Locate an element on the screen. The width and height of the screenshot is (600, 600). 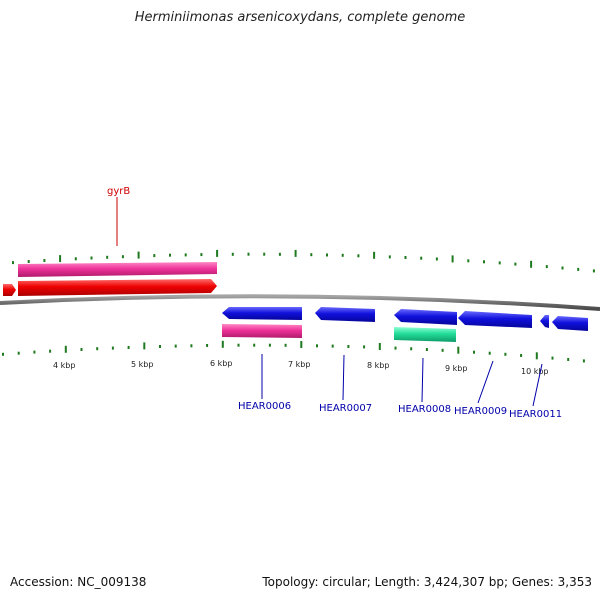
cds-gyrb-pink is located at coordinates (117, 269).